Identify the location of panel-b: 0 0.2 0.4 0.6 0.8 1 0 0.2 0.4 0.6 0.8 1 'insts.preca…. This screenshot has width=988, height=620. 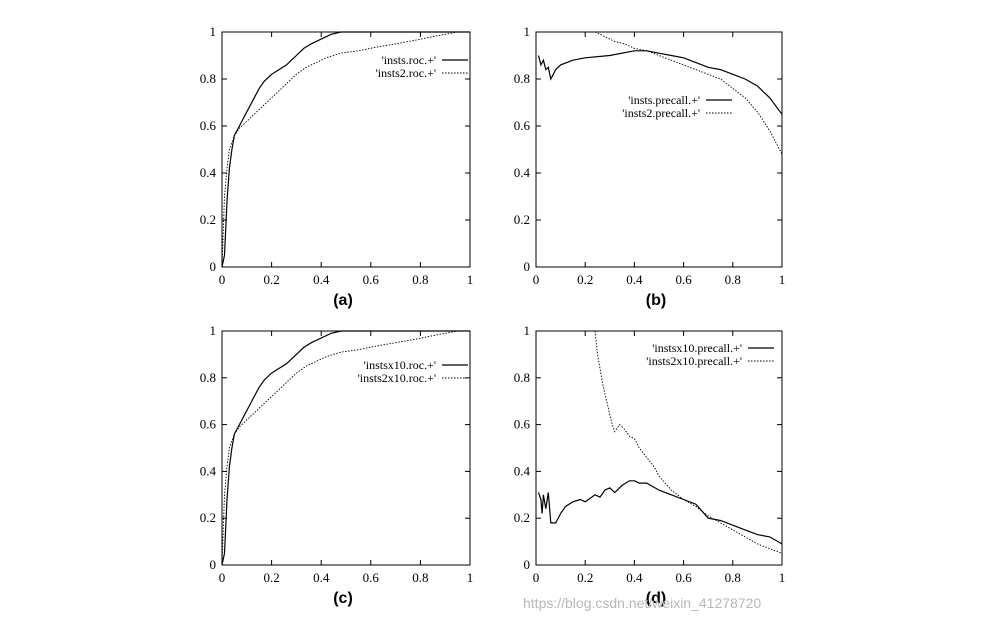
(650, 166).